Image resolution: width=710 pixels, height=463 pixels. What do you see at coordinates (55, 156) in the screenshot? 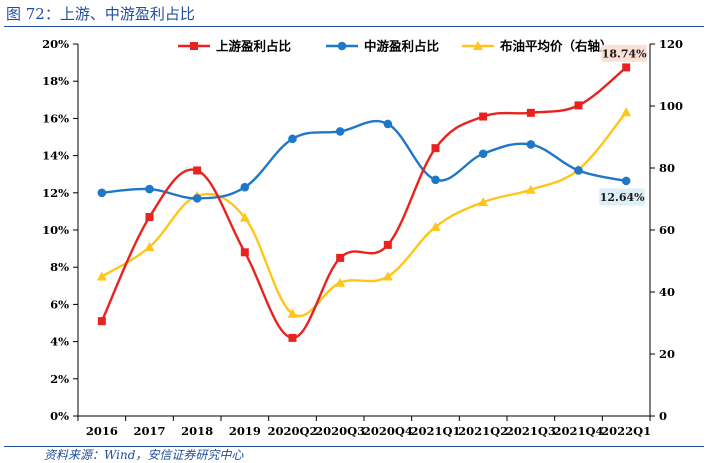
I see `left-tick-label: 14%` at bounding box center [55, 156].